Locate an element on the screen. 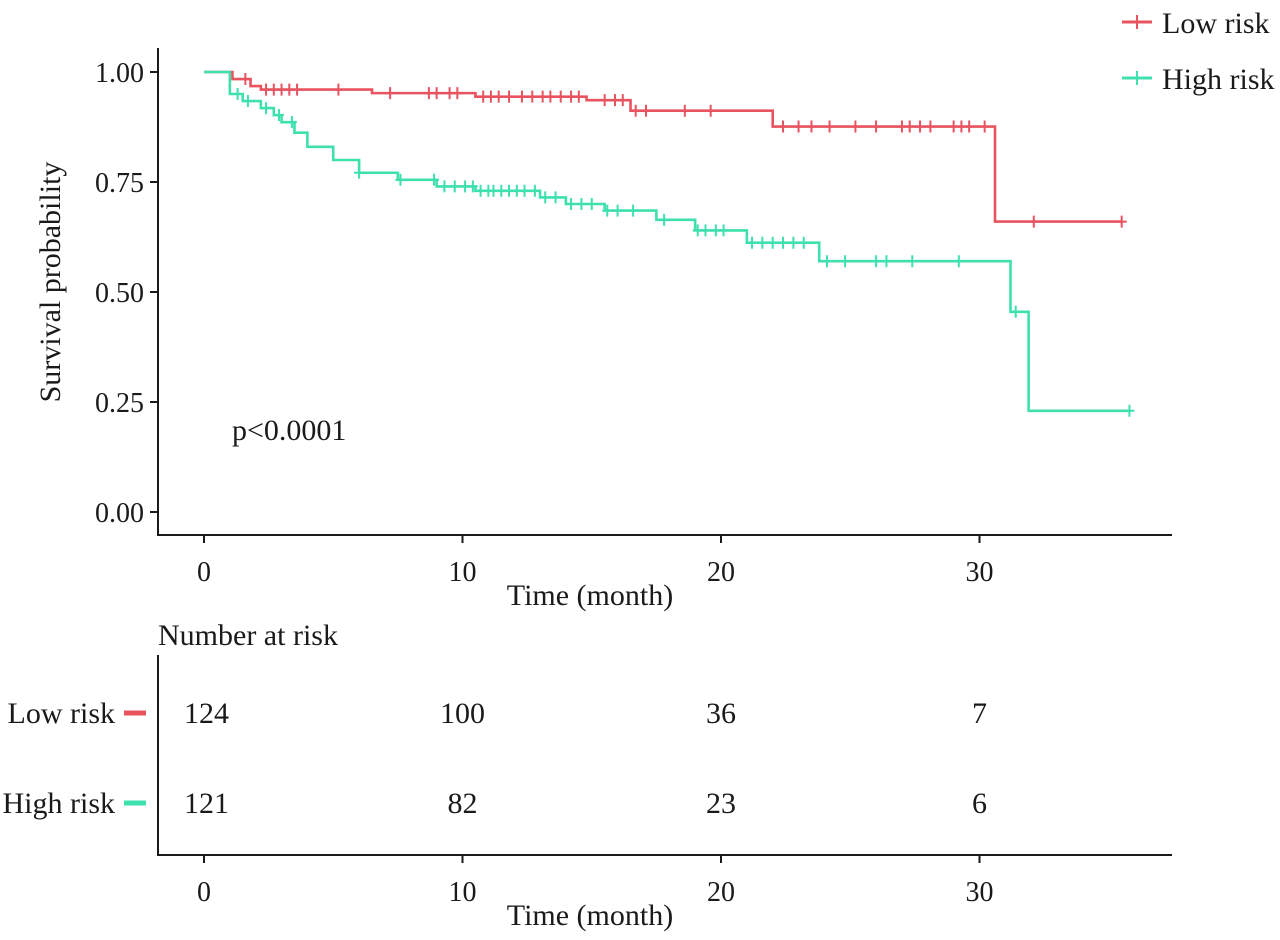 Image resolution: width=1280 pixels, height=940 pixels. risk-count: 36 is located at coordinates (721, 713).